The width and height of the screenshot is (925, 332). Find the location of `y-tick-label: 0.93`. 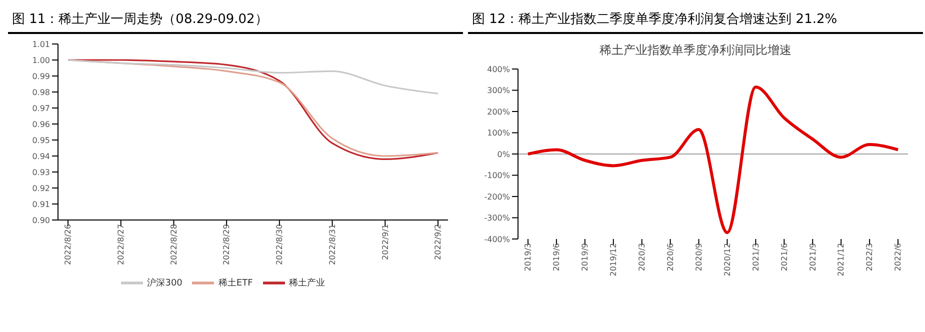

y-tick-label: 0.93 is located at coordinates (41, 172).